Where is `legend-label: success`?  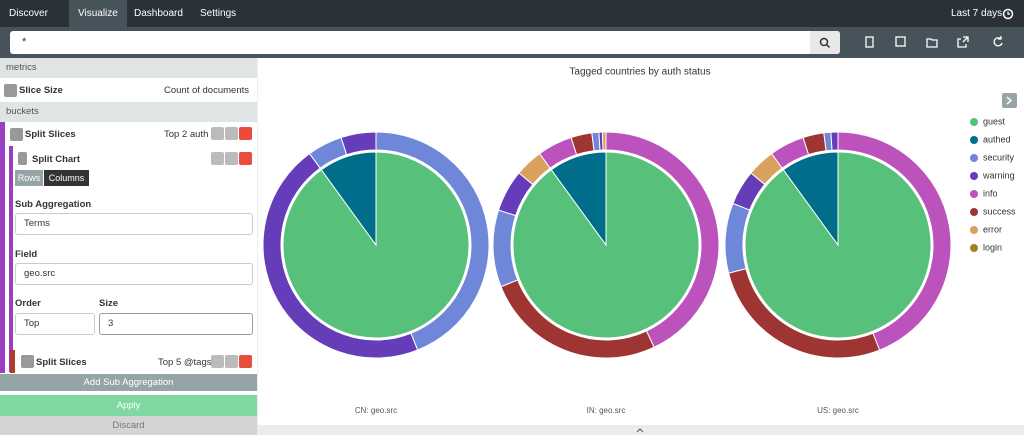 legend-label: success is located at coordinates (999, 211).